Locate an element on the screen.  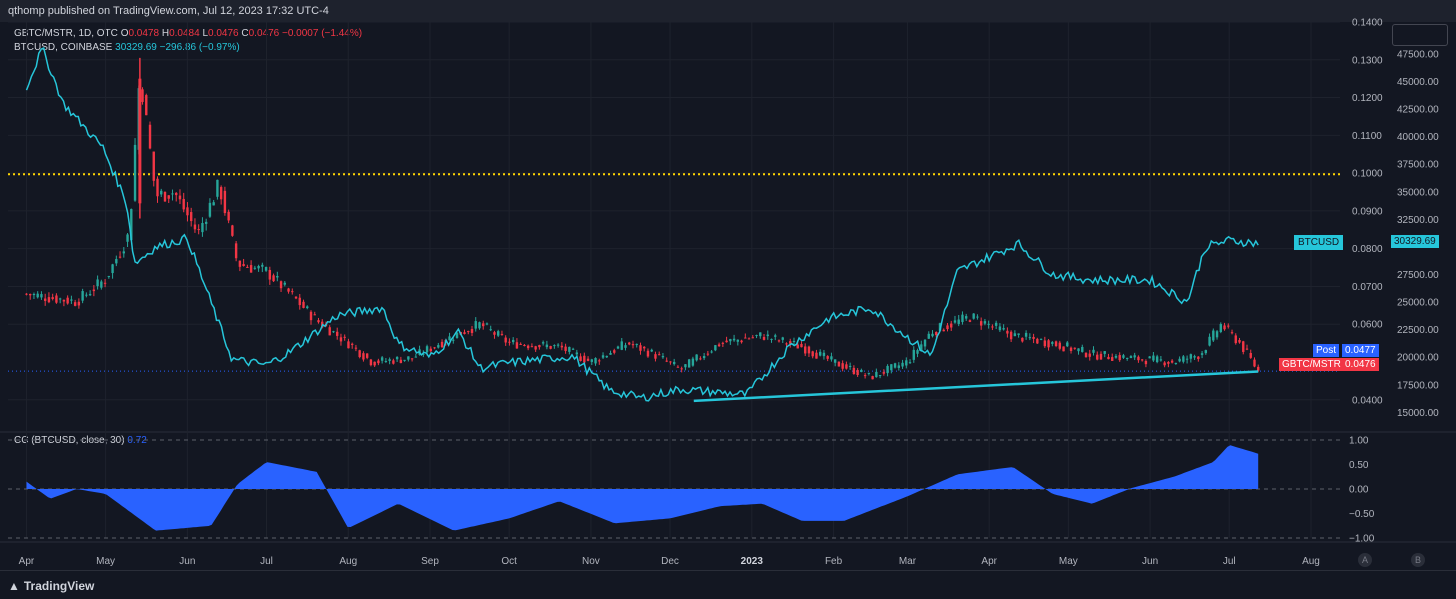
y-tick-label: 0.0900 is located at coordinates (1367, 211).